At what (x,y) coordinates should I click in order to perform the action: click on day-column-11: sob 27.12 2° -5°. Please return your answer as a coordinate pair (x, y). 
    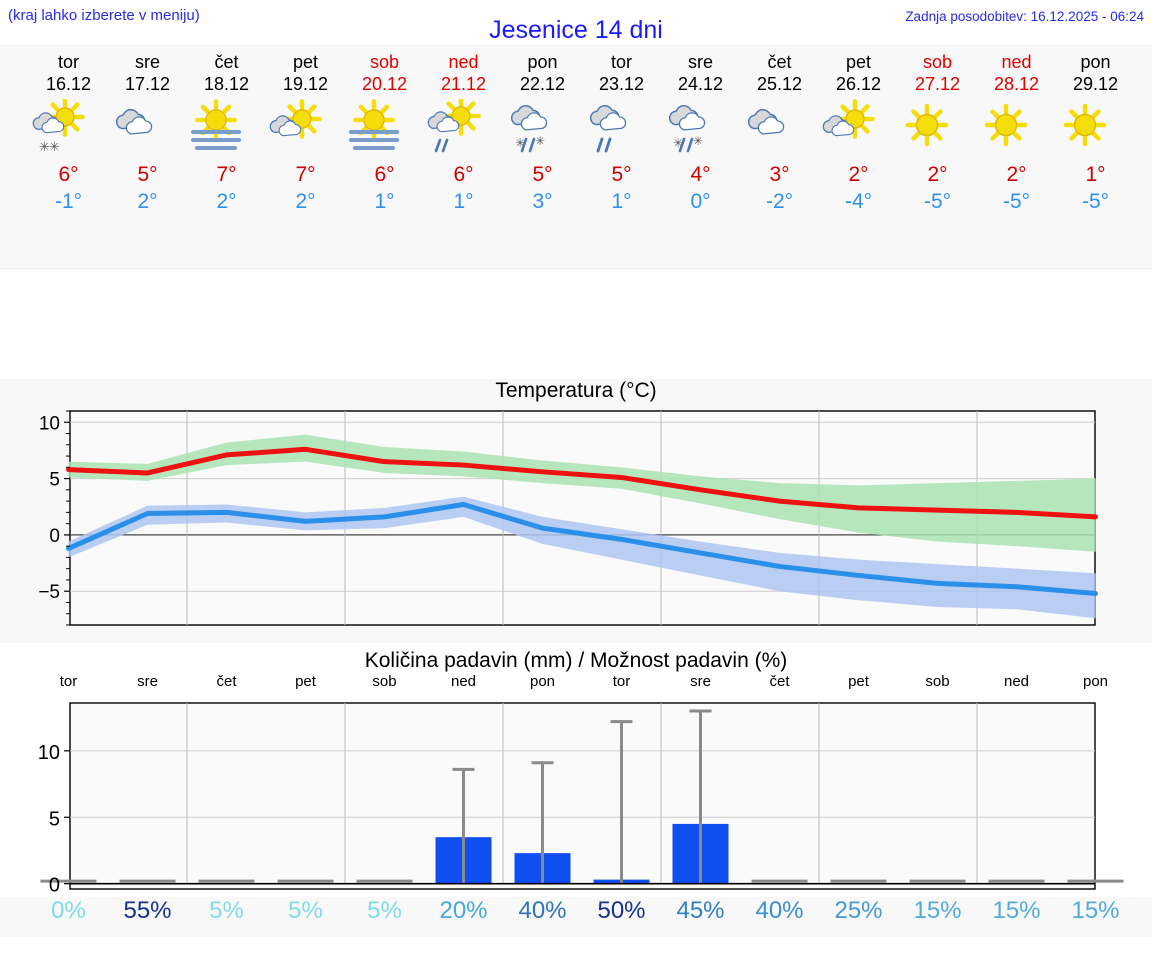
    Looking at the image, I should click on (937, 130).